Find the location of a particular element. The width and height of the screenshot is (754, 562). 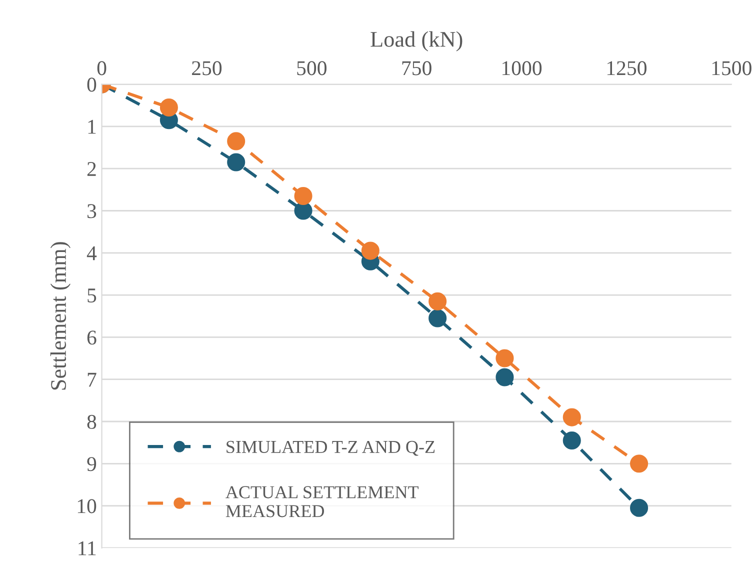

y-tick-label: 2 is located at coordinates (91, 169).